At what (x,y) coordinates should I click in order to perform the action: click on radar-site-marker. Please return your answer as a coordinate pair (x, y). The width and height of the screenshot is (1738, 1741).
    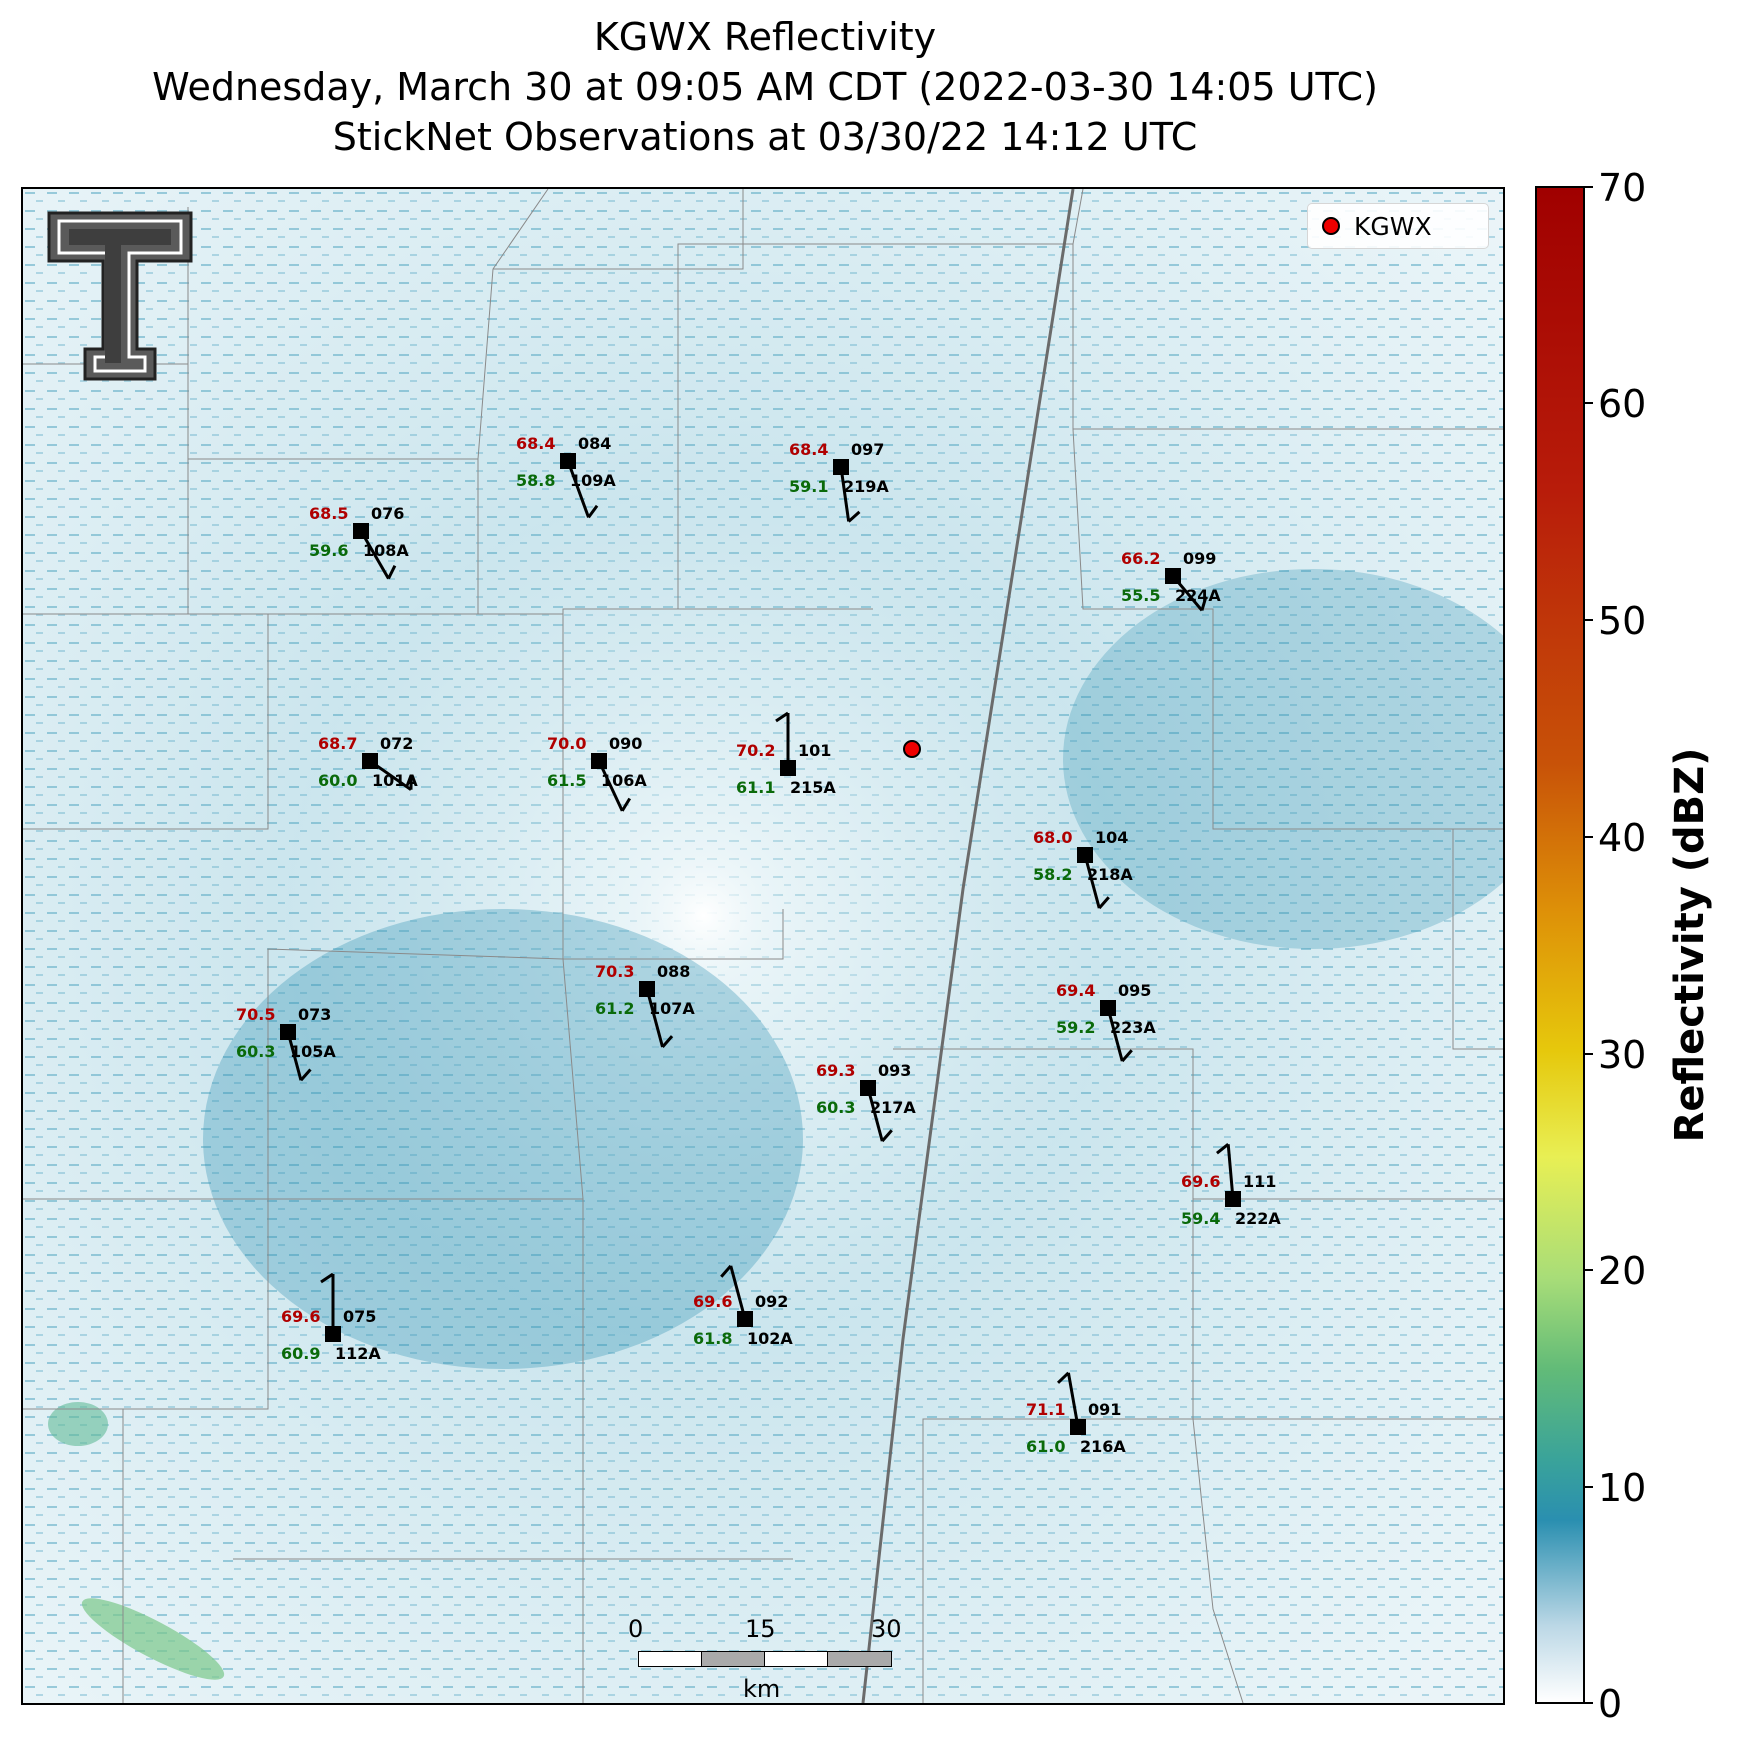
    Looking at the image, I should click on (912, 749).